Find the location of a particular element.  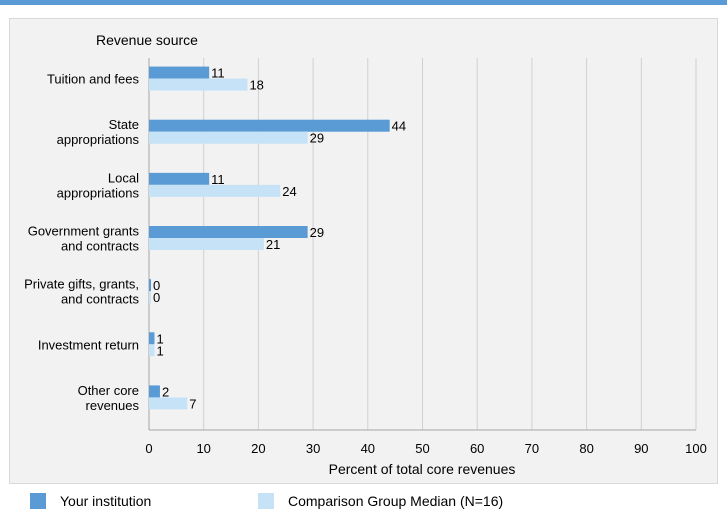

x-tick-label: 90 is located at coordinates (641, 448).